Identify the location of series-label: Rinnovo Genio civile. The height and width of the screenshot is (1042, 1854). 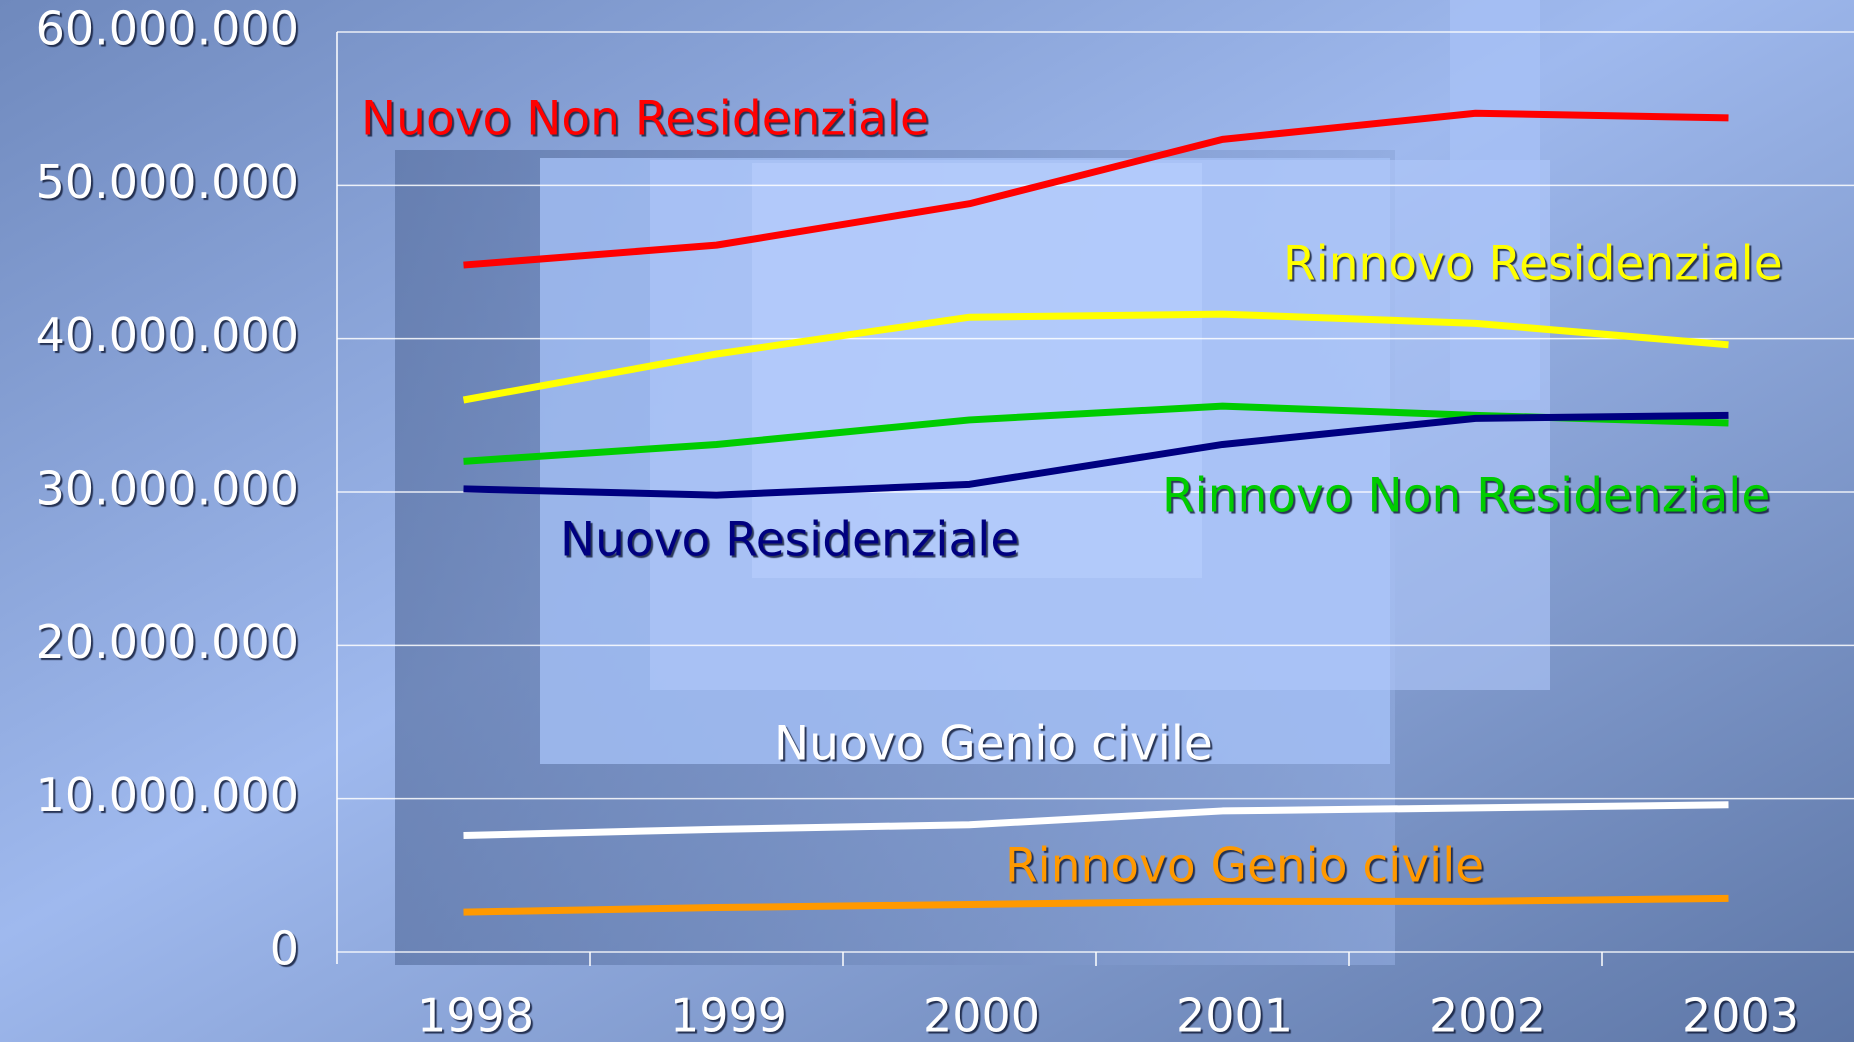
(1244, 866).